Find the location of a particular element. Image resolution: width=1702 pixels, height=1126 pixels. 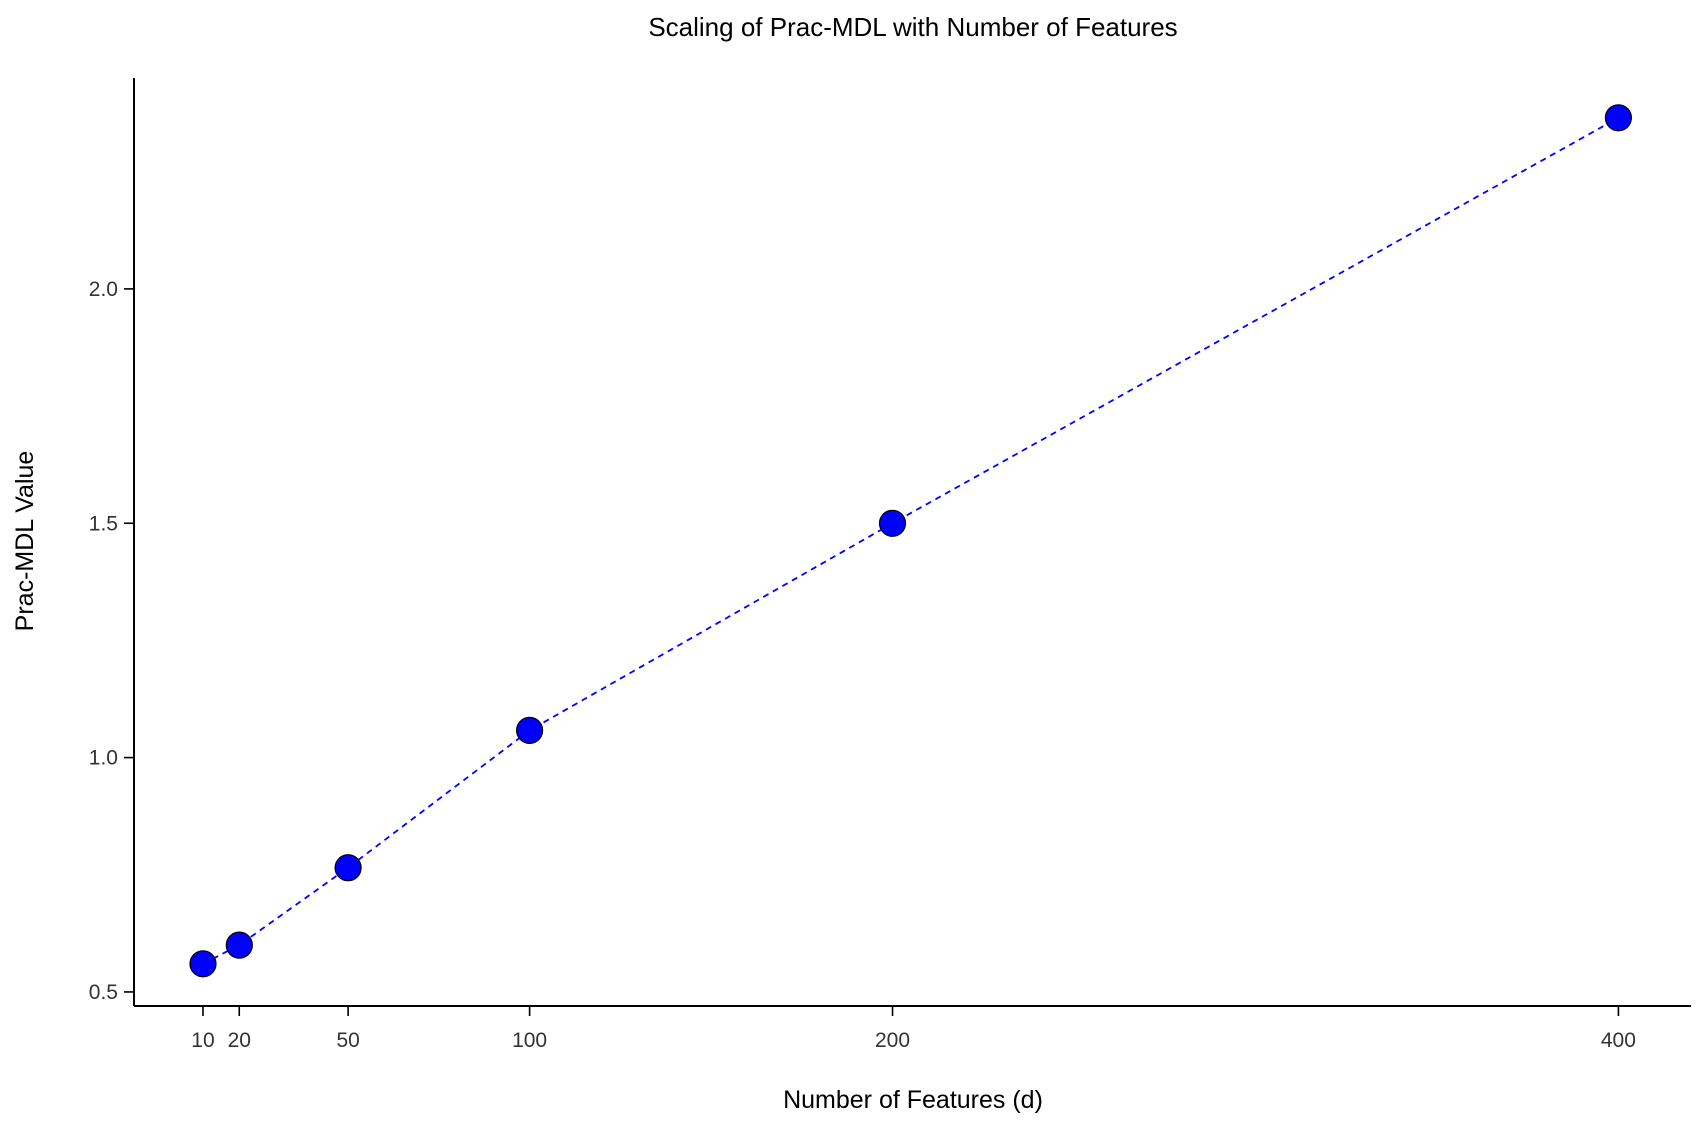

x-axis: 10 20 50 100 200 400 is located at coordinates (912, 1028).